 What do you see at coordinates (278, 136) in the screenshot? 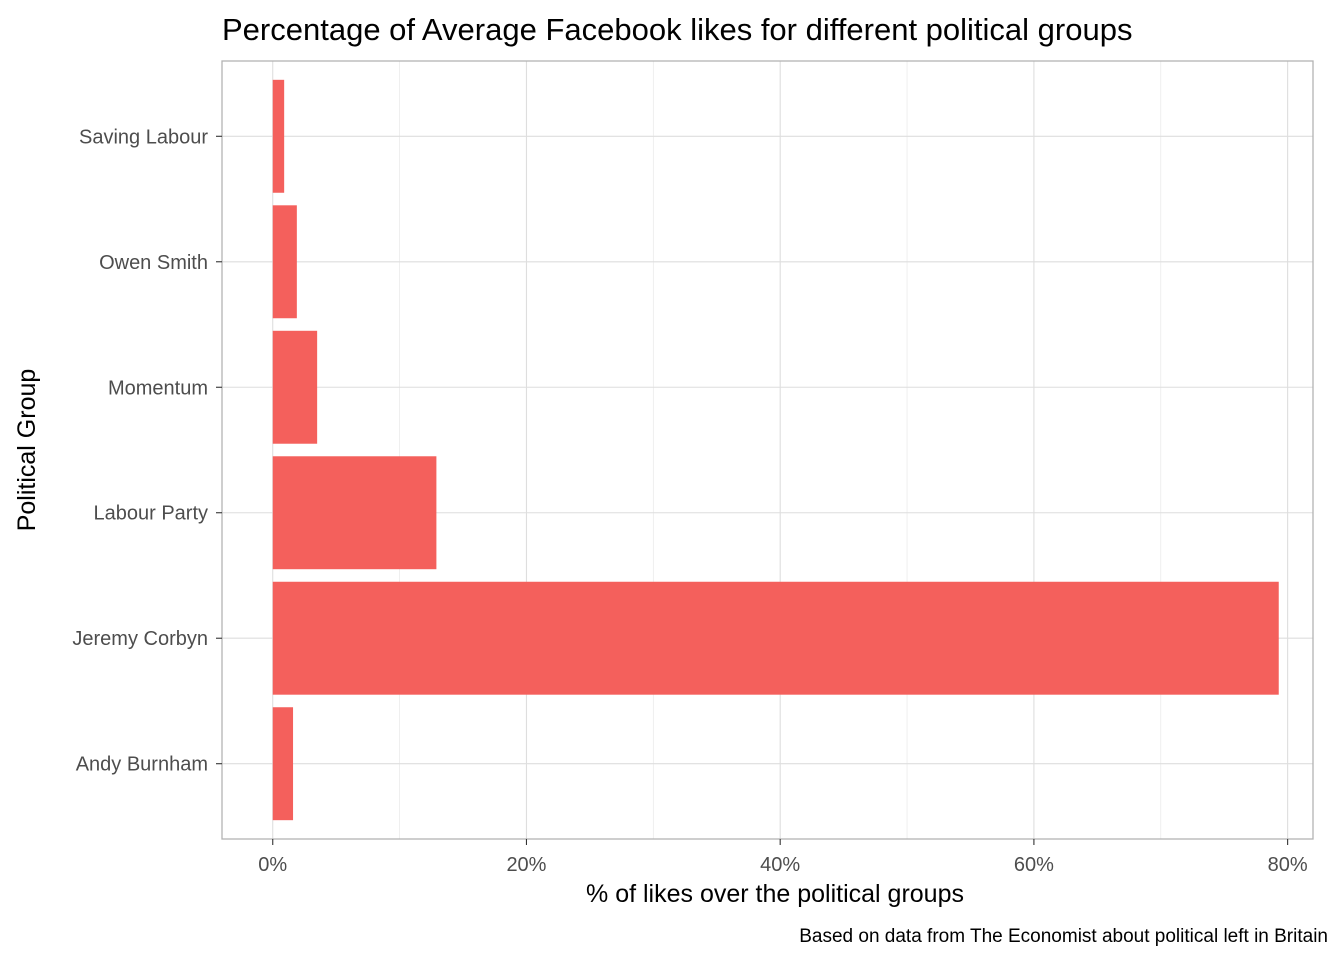
I see `bar-saving-labour` at bounding box center [278, 136].